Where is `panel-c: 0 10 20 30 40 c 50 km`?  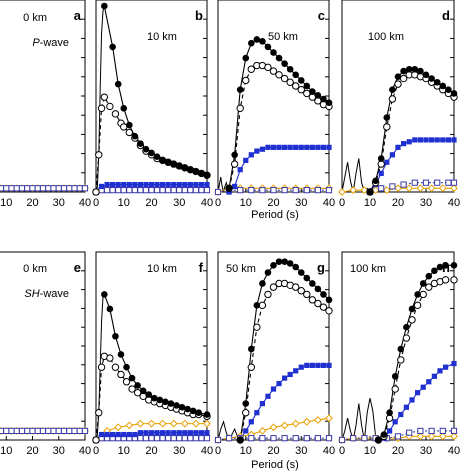 panel-c: 0 10 20 30 40 c 50 km is located at coordinates (274, 104).